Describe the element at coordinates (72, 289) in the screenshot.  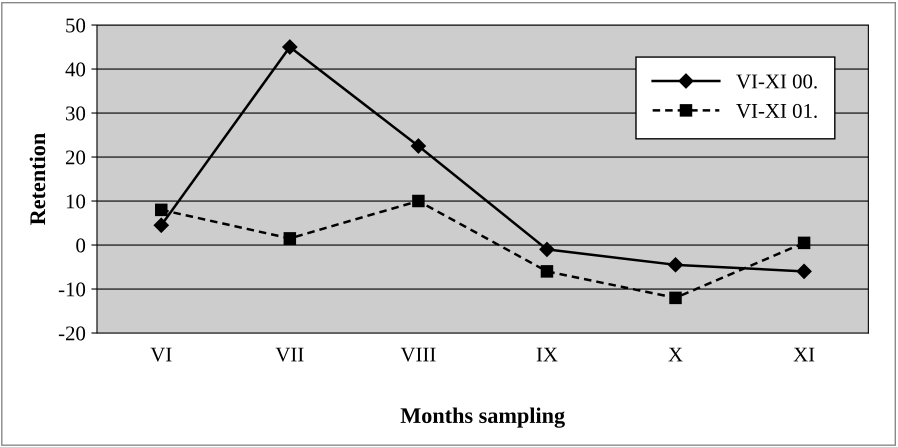
I see `y-tick-label: -10` at that location.